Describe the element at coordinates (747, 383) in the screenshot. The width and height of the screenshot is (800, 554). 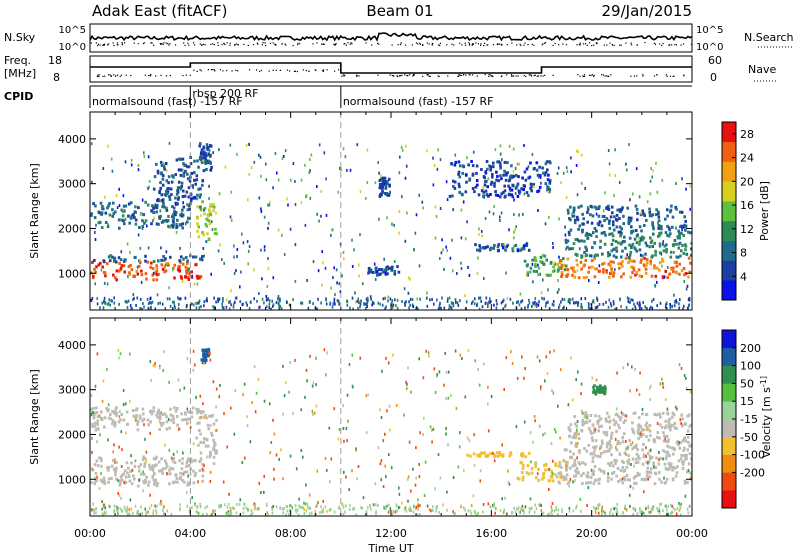
I see `colorbar-tick-label: 50` at that location.